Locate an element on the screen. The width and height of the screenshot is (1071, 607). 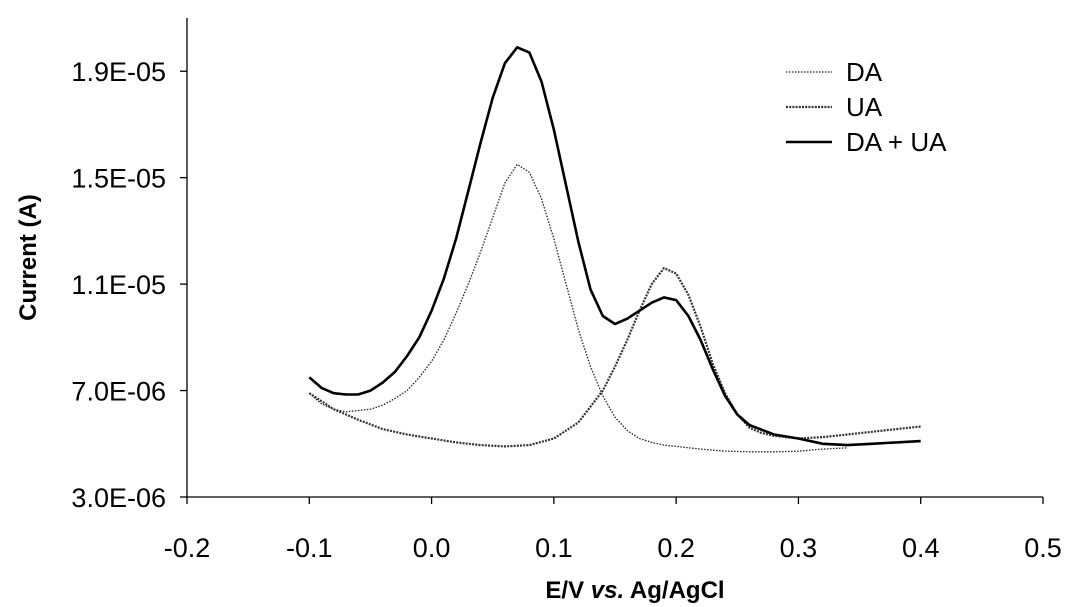
x-axis-title: E/V vs. Ag/AgCl is located at coordinates (634, 590).